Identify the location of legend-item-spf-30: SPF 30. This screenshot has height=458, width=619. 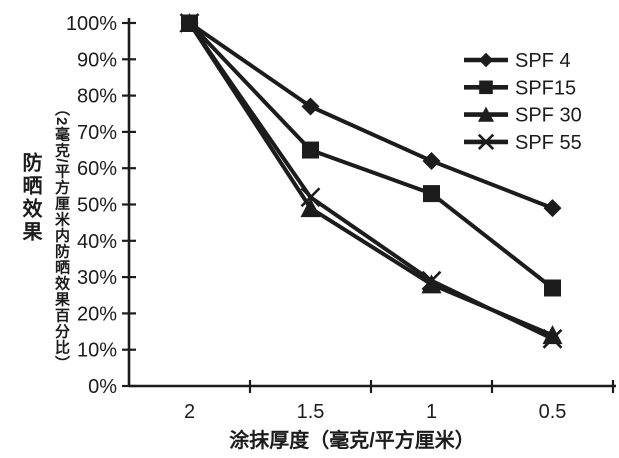
(523, 116).